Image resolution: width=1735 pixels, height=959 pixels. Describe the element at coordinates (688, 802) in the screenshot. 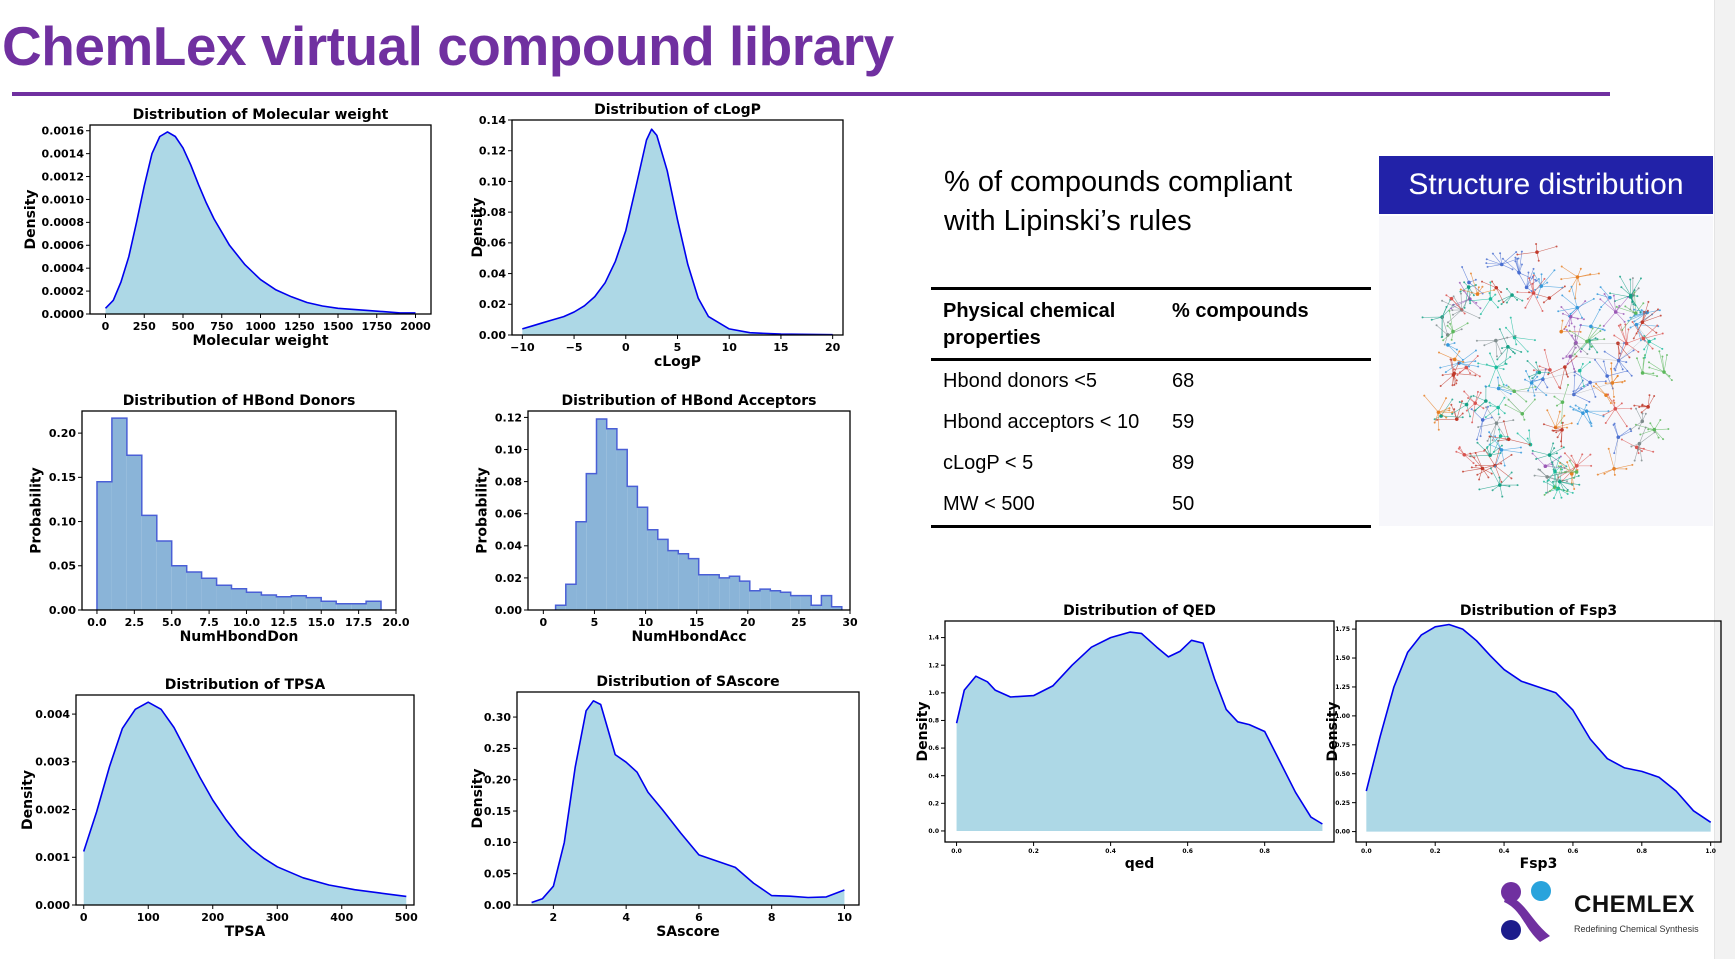

I see `density-area` at that location.